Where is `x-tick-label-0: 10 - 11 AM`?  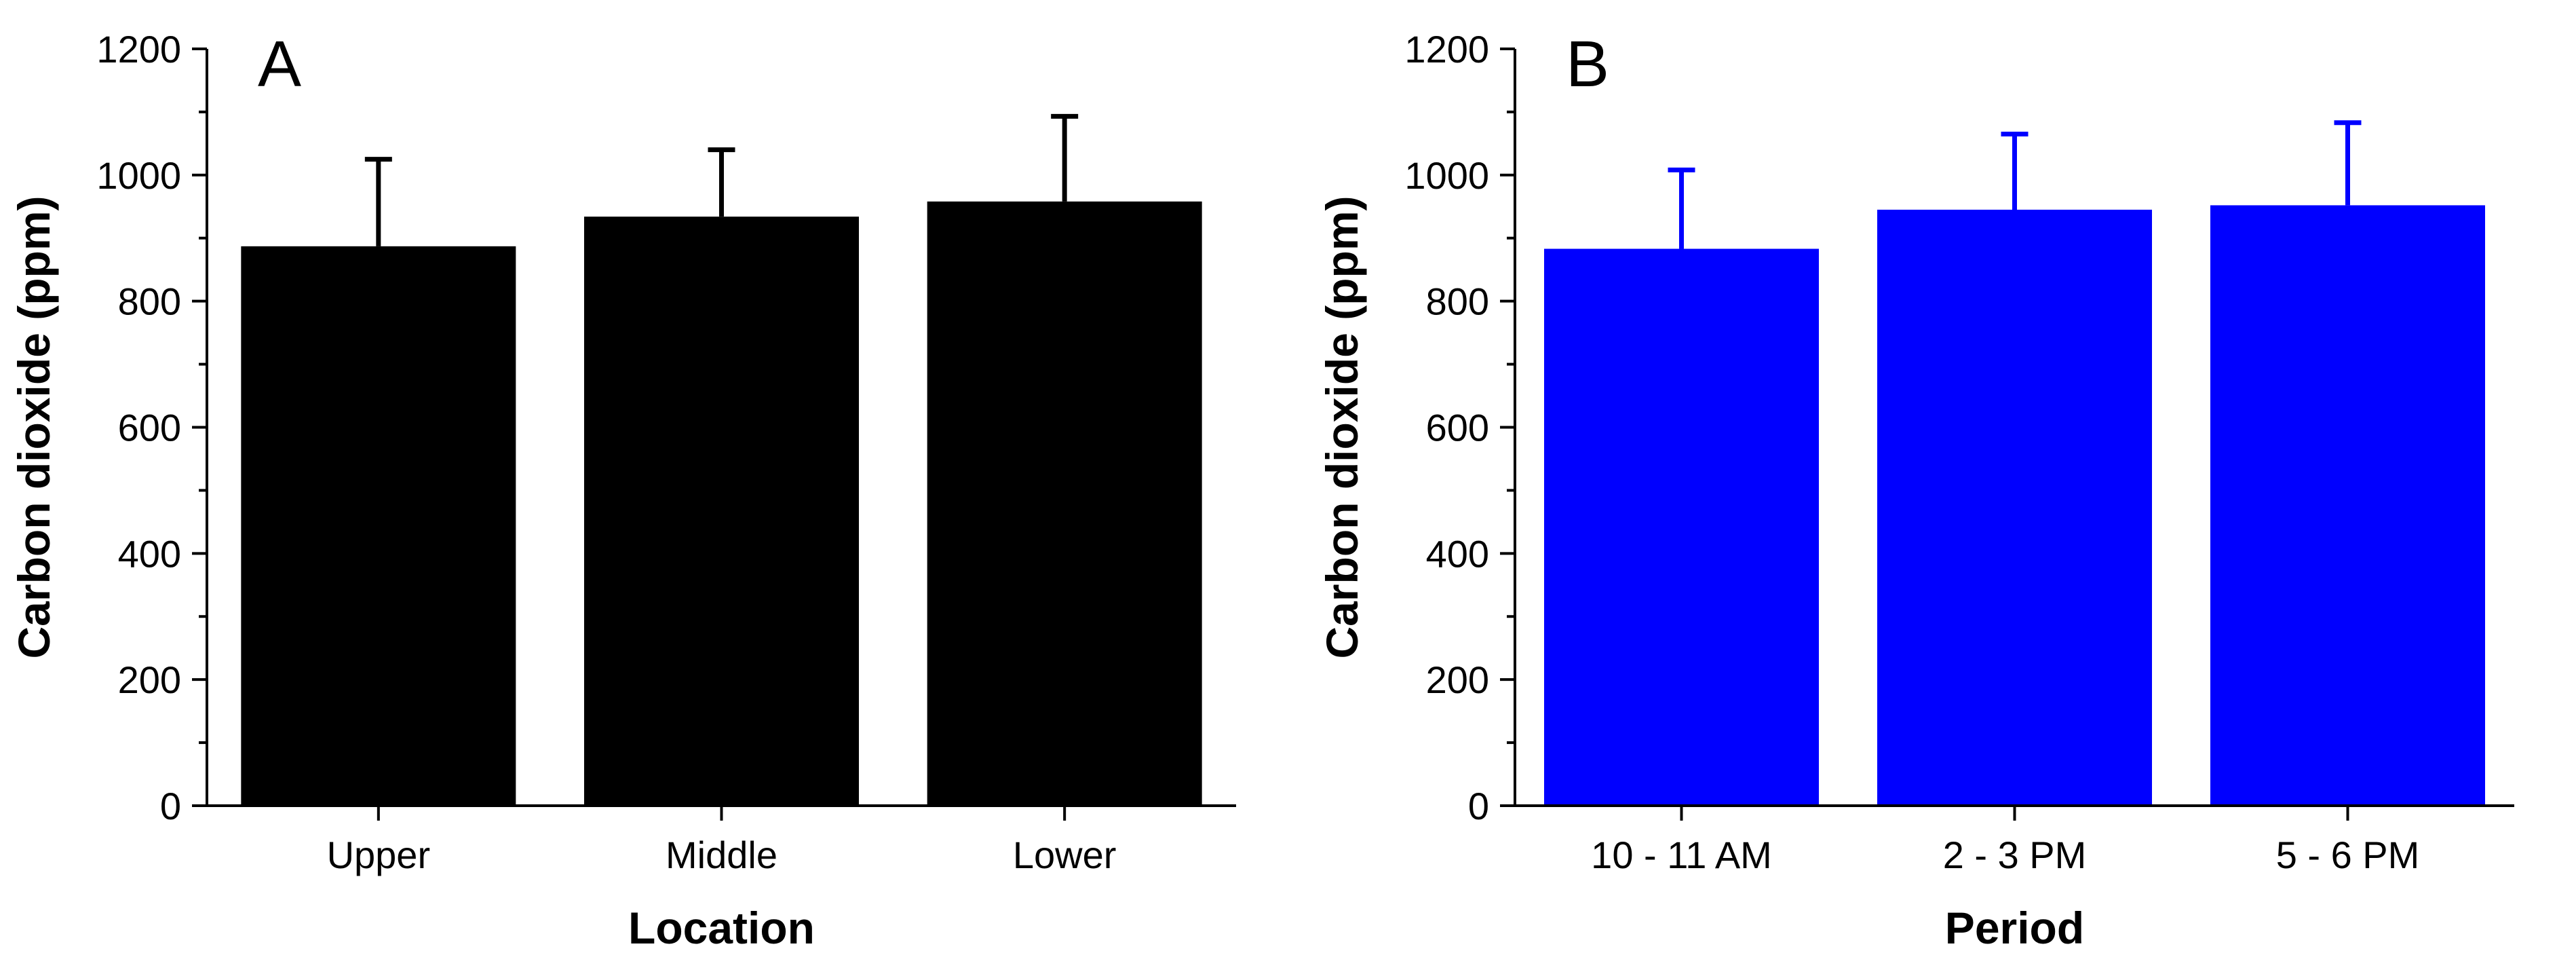 x-tick-label-0: 10 - 11 AM is located at coordinates (1681, 855).